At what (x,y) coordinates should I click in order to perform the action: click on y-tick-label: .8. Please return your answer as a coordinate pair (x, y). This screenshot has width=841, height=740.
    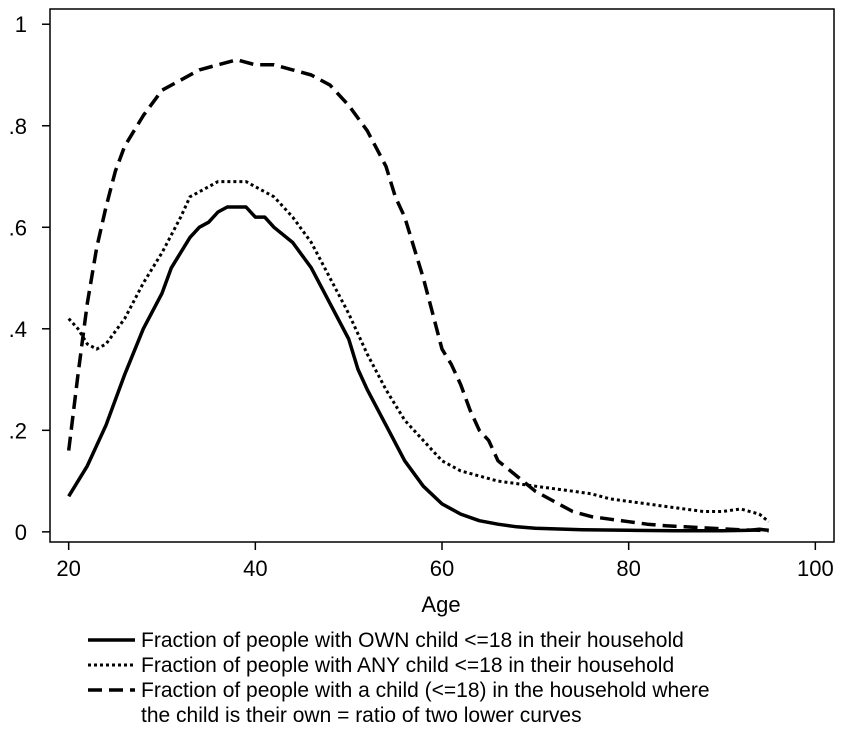
    Looking at the image, I should click on (18, 126).